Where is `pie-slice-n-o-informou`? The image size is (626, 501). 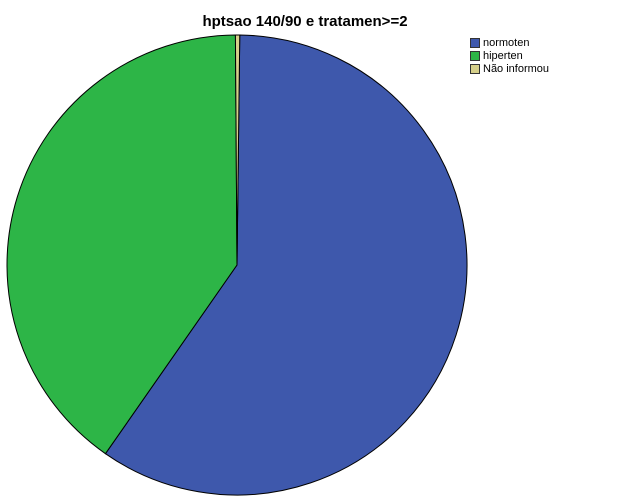
pie-slice-n-o-informou is located at coordinates (237, 150).